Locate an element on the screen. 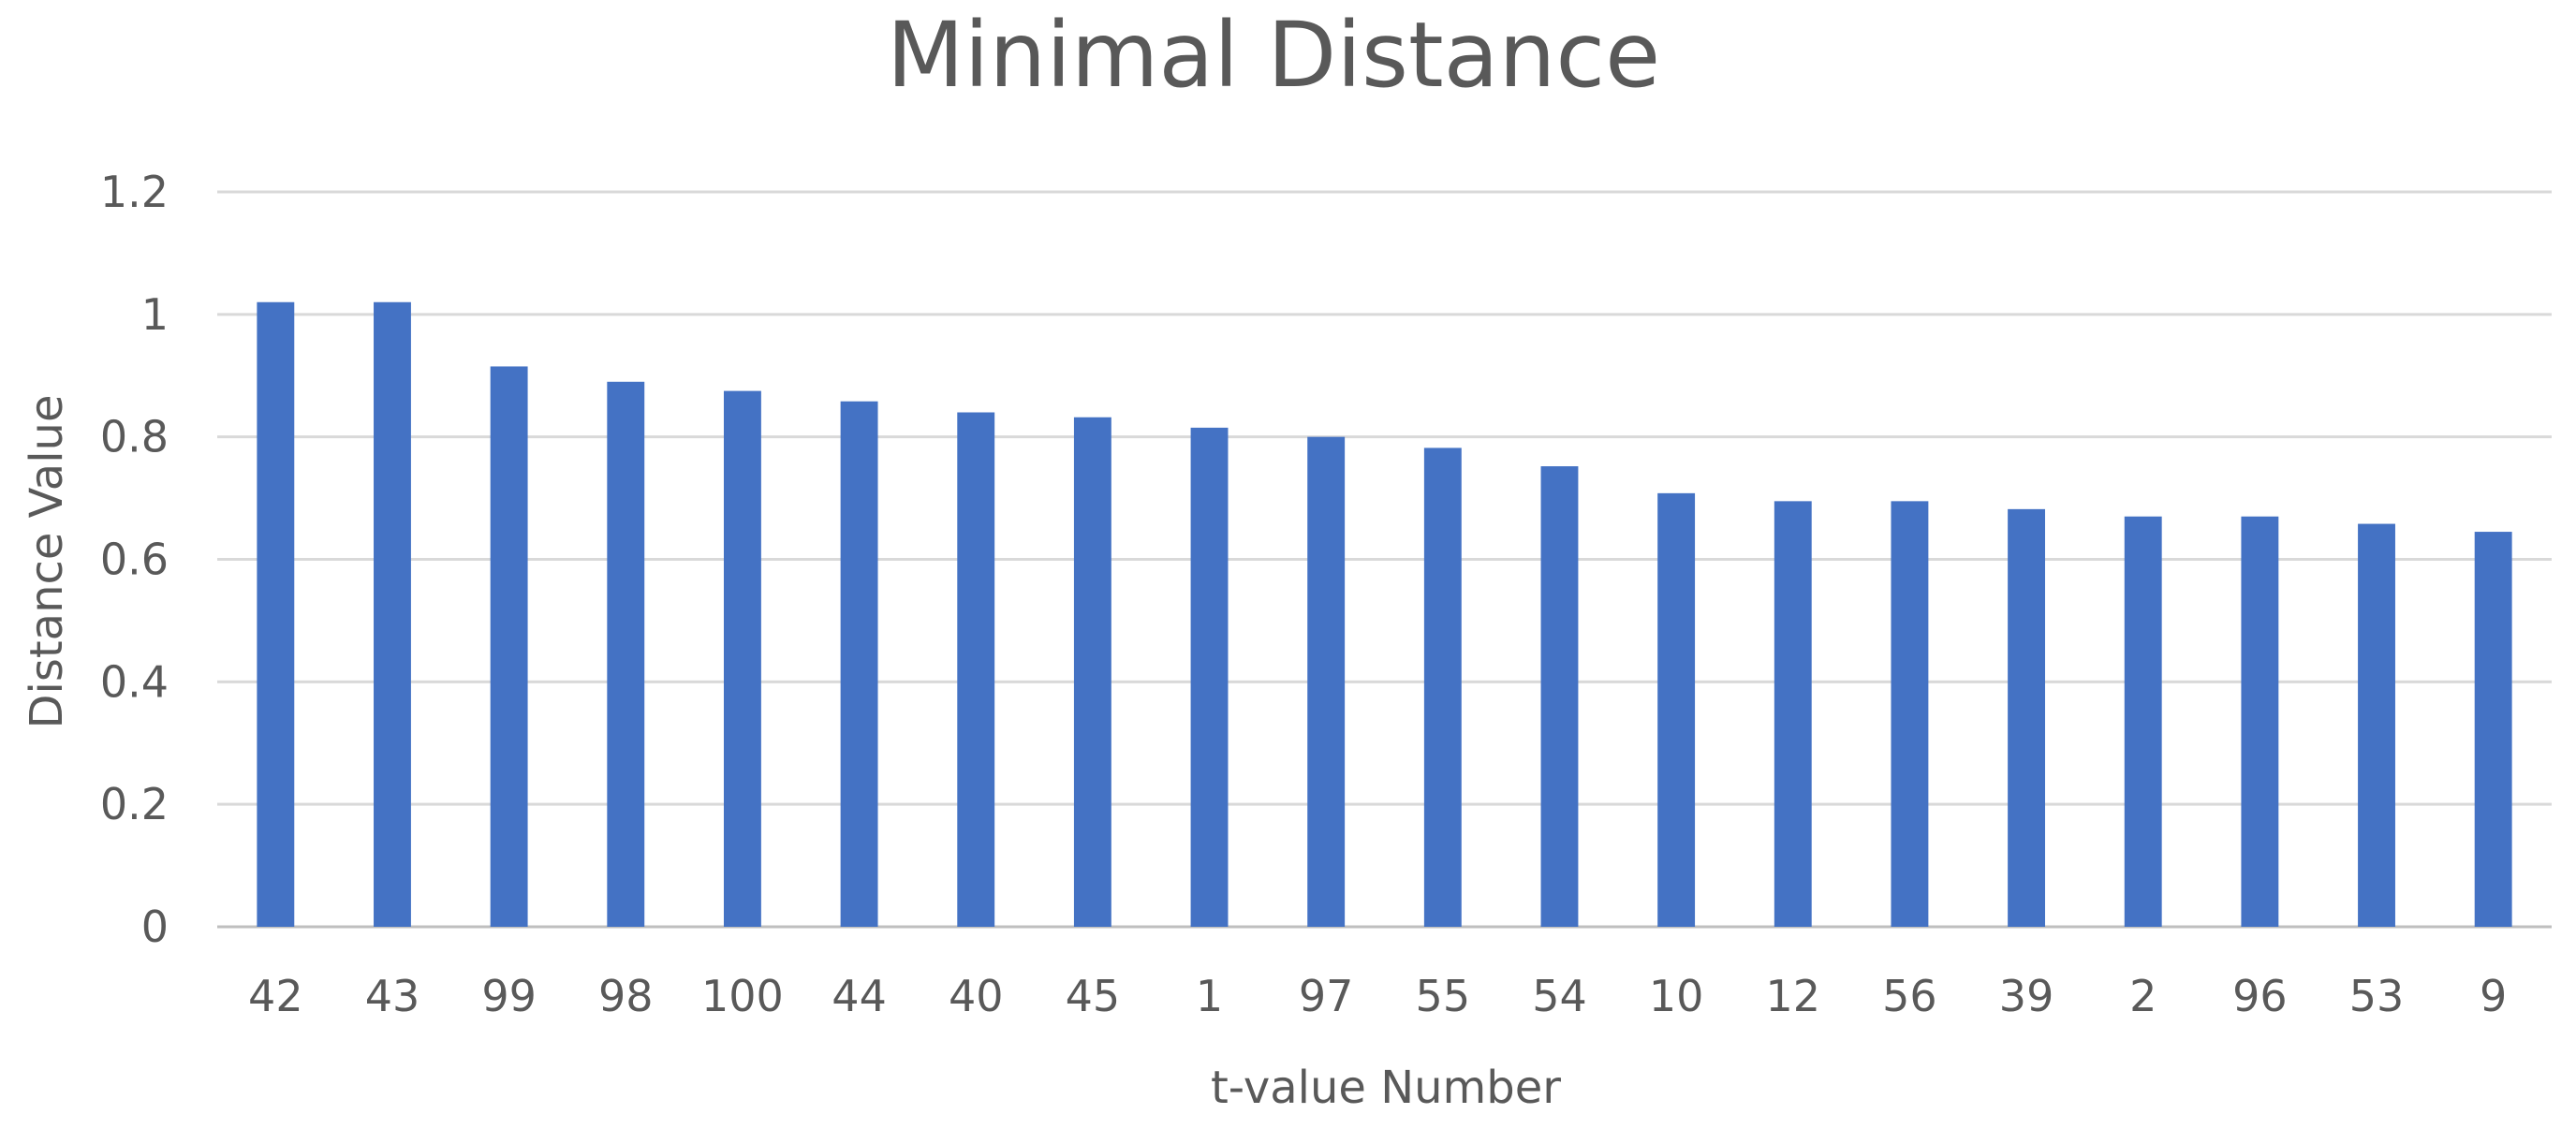  x-tick-label: 45 is located at coordinates (1093, 996).